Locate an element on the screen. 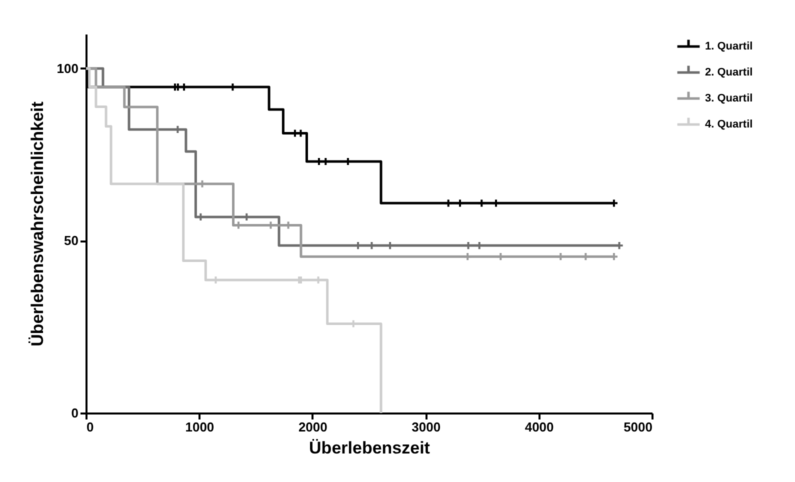 The height and width of the screenshot is (482, 795). legend-label: 2. Quartil is located at coordinates (729, 72).